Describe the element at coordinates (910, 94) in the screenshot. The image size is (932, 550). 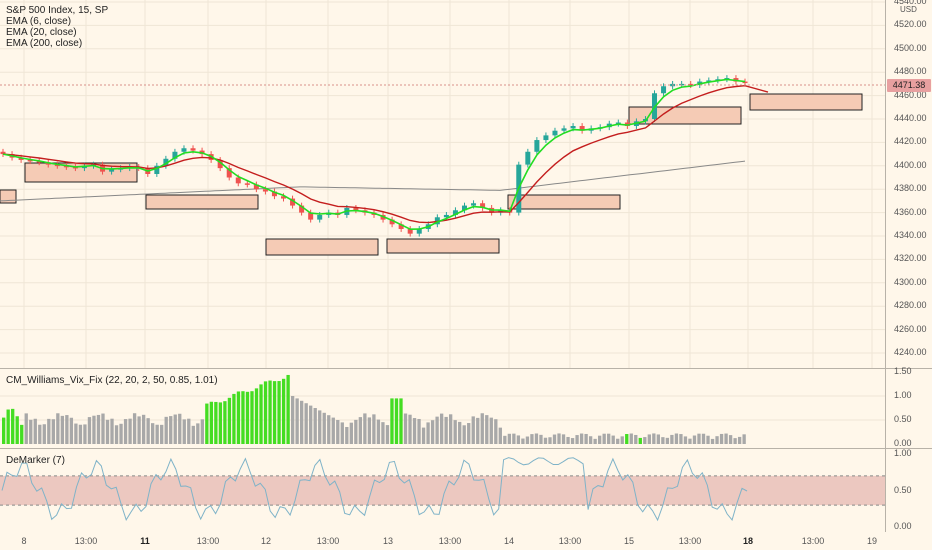
I see `price-tick-label: 4460.00` at that location.